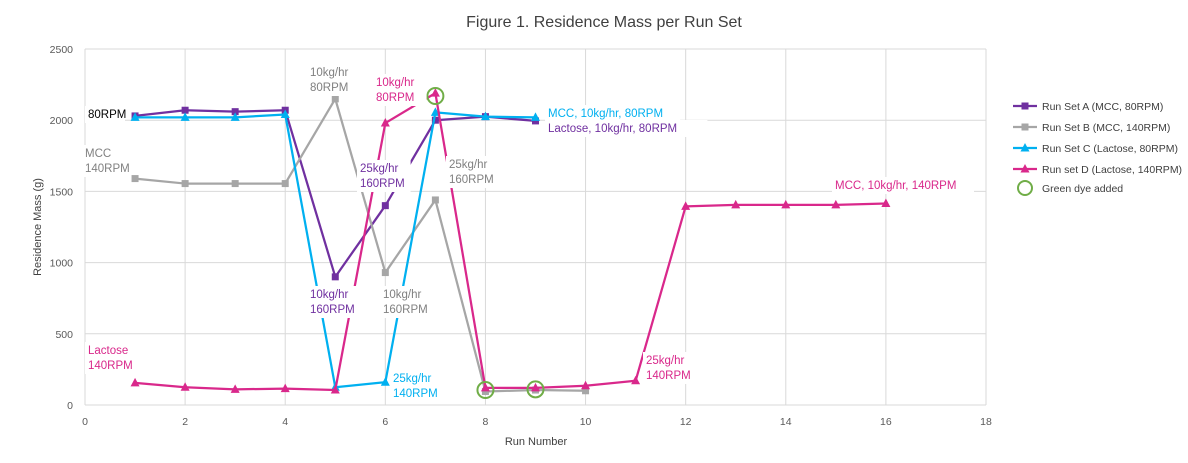  Describe the element at coordinates (1112, 170) in the screenshot. I see `legend-label: Run set D (Lactose, 140RPM)` at that location.